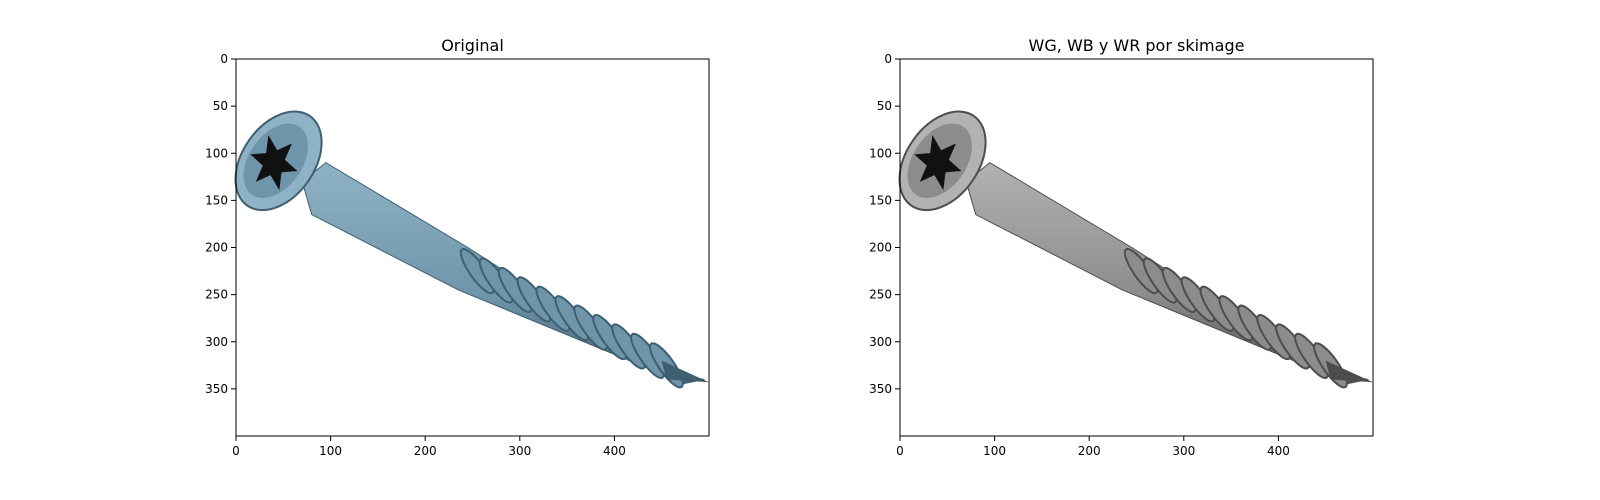 Image resolution: width=1600 pixels, height=500 pixels. I want to click on panel-title: WG, WB y WR por skimage, so click(1136, 45).